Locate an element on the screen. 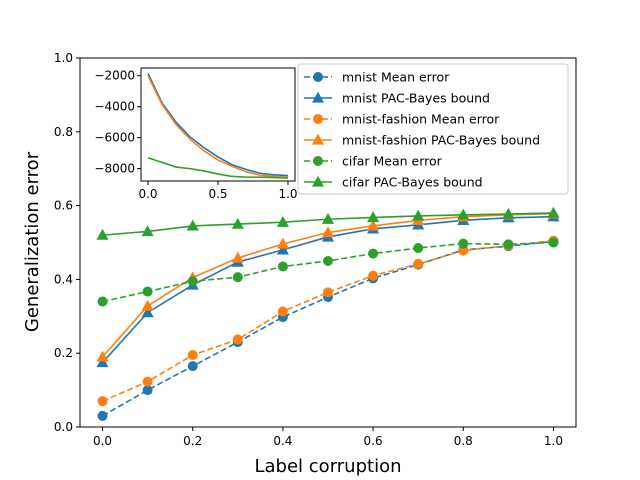 This screenshot has width=640, height=480. series-cifar-pac-bayes-bound is located at coordinates (328, 223).